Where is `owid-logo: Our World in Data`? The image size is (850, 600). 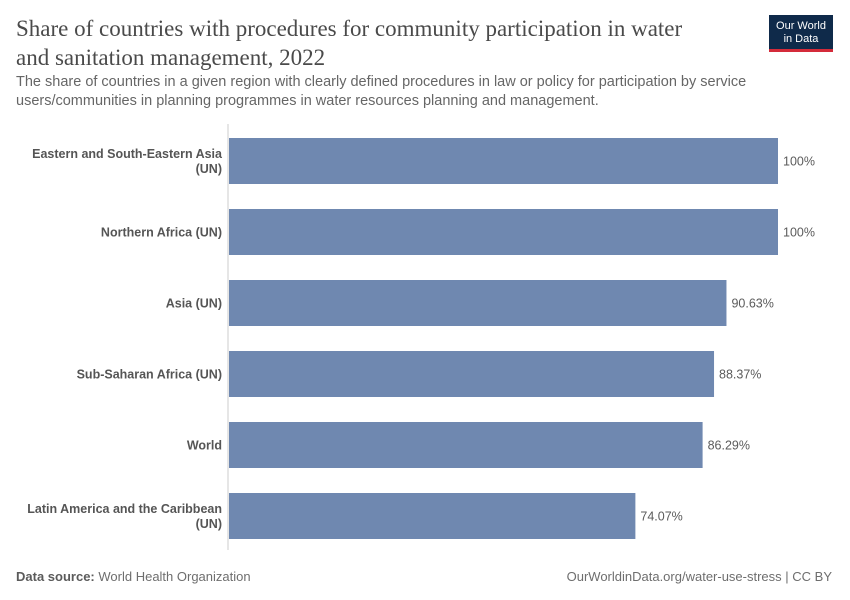
owid-logo: Our World in Data is located at coordinates (801, 33).